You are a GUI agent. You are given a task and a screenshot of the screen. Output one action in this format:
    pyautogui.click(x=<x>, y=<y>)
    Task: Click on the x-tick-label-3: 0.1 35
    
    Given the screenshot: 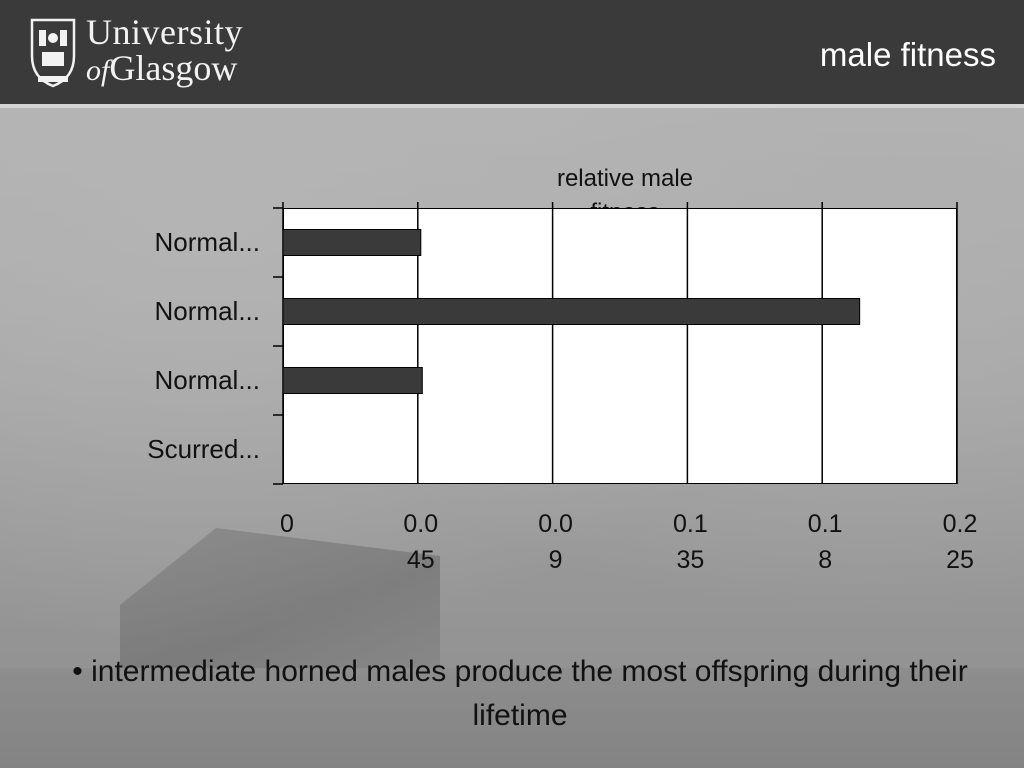 What is the action you would take?
    pyautogui.click(x=690, y=542)
    